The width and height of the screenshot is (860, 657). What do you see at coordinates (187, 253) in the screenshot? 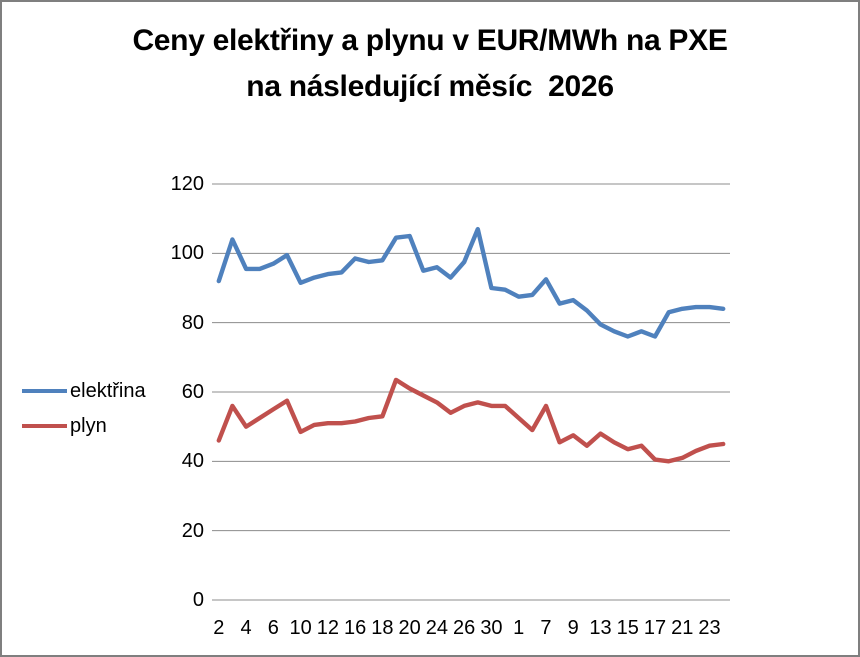
I see `y-tick-label-100: 100` at bounding box center [187, 253].